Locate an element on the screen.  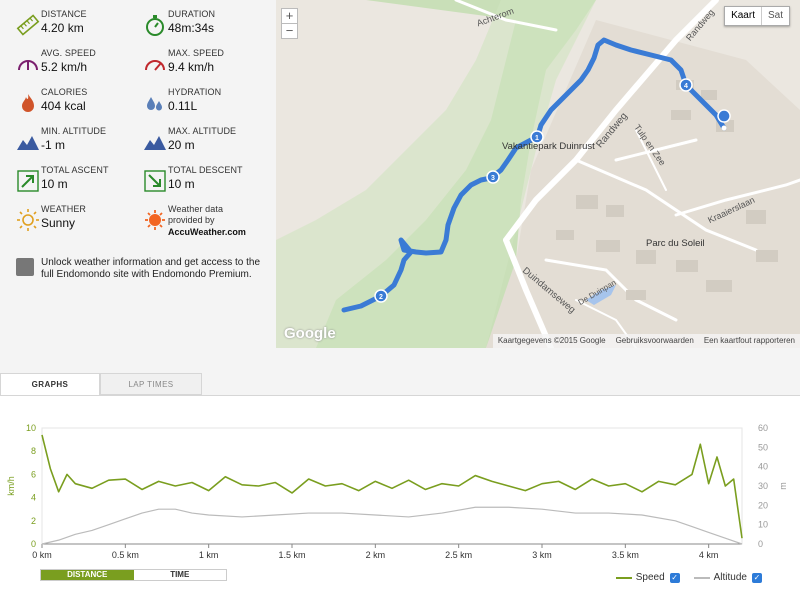
stat-duration: DURATION 48m:34s is located at coordinates (205, 27).